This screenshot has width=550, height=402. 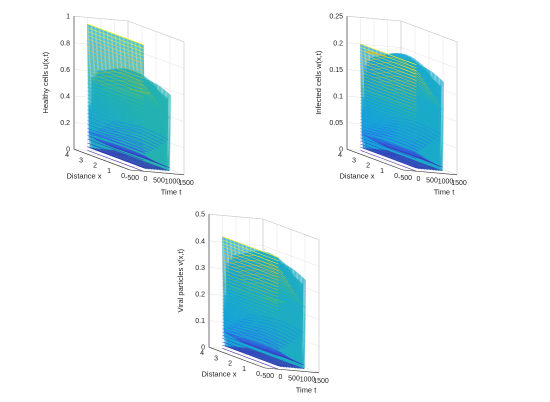 What do you see at coordinates (318, 82) in the screenshot?
I see `value-axis-label: Infected cells w(x,t)` at bounding box center [318, 82].